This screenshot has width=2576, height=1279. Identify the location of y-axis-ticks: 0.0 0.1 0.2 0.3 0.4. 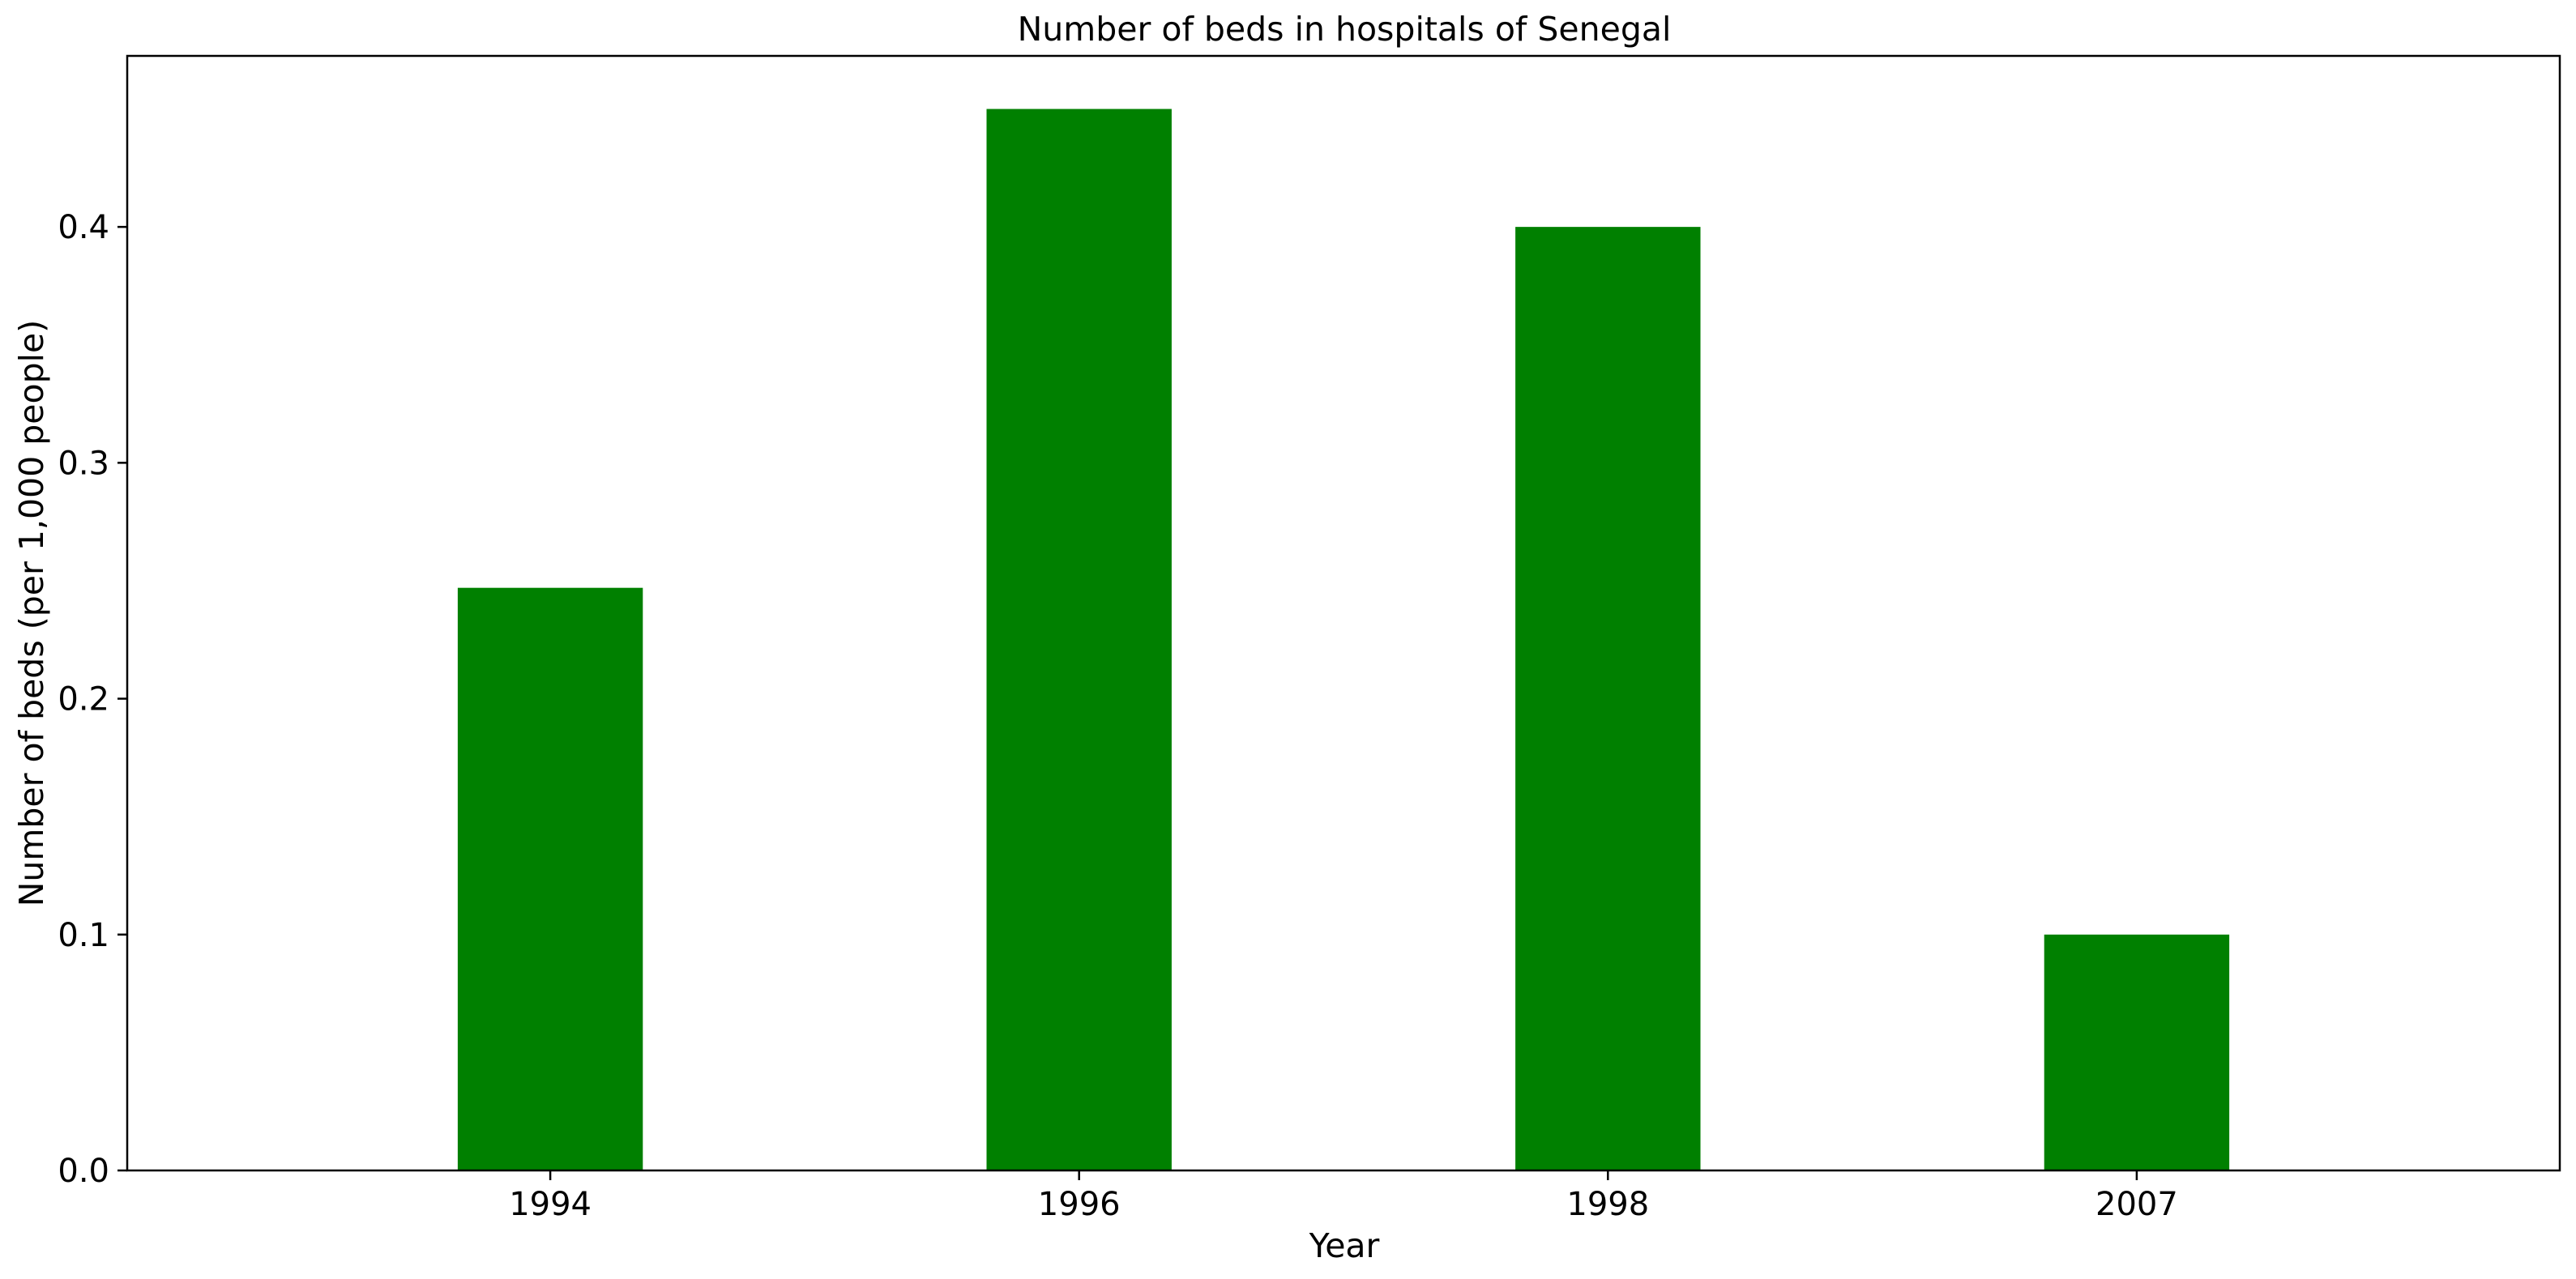
(92, 699).